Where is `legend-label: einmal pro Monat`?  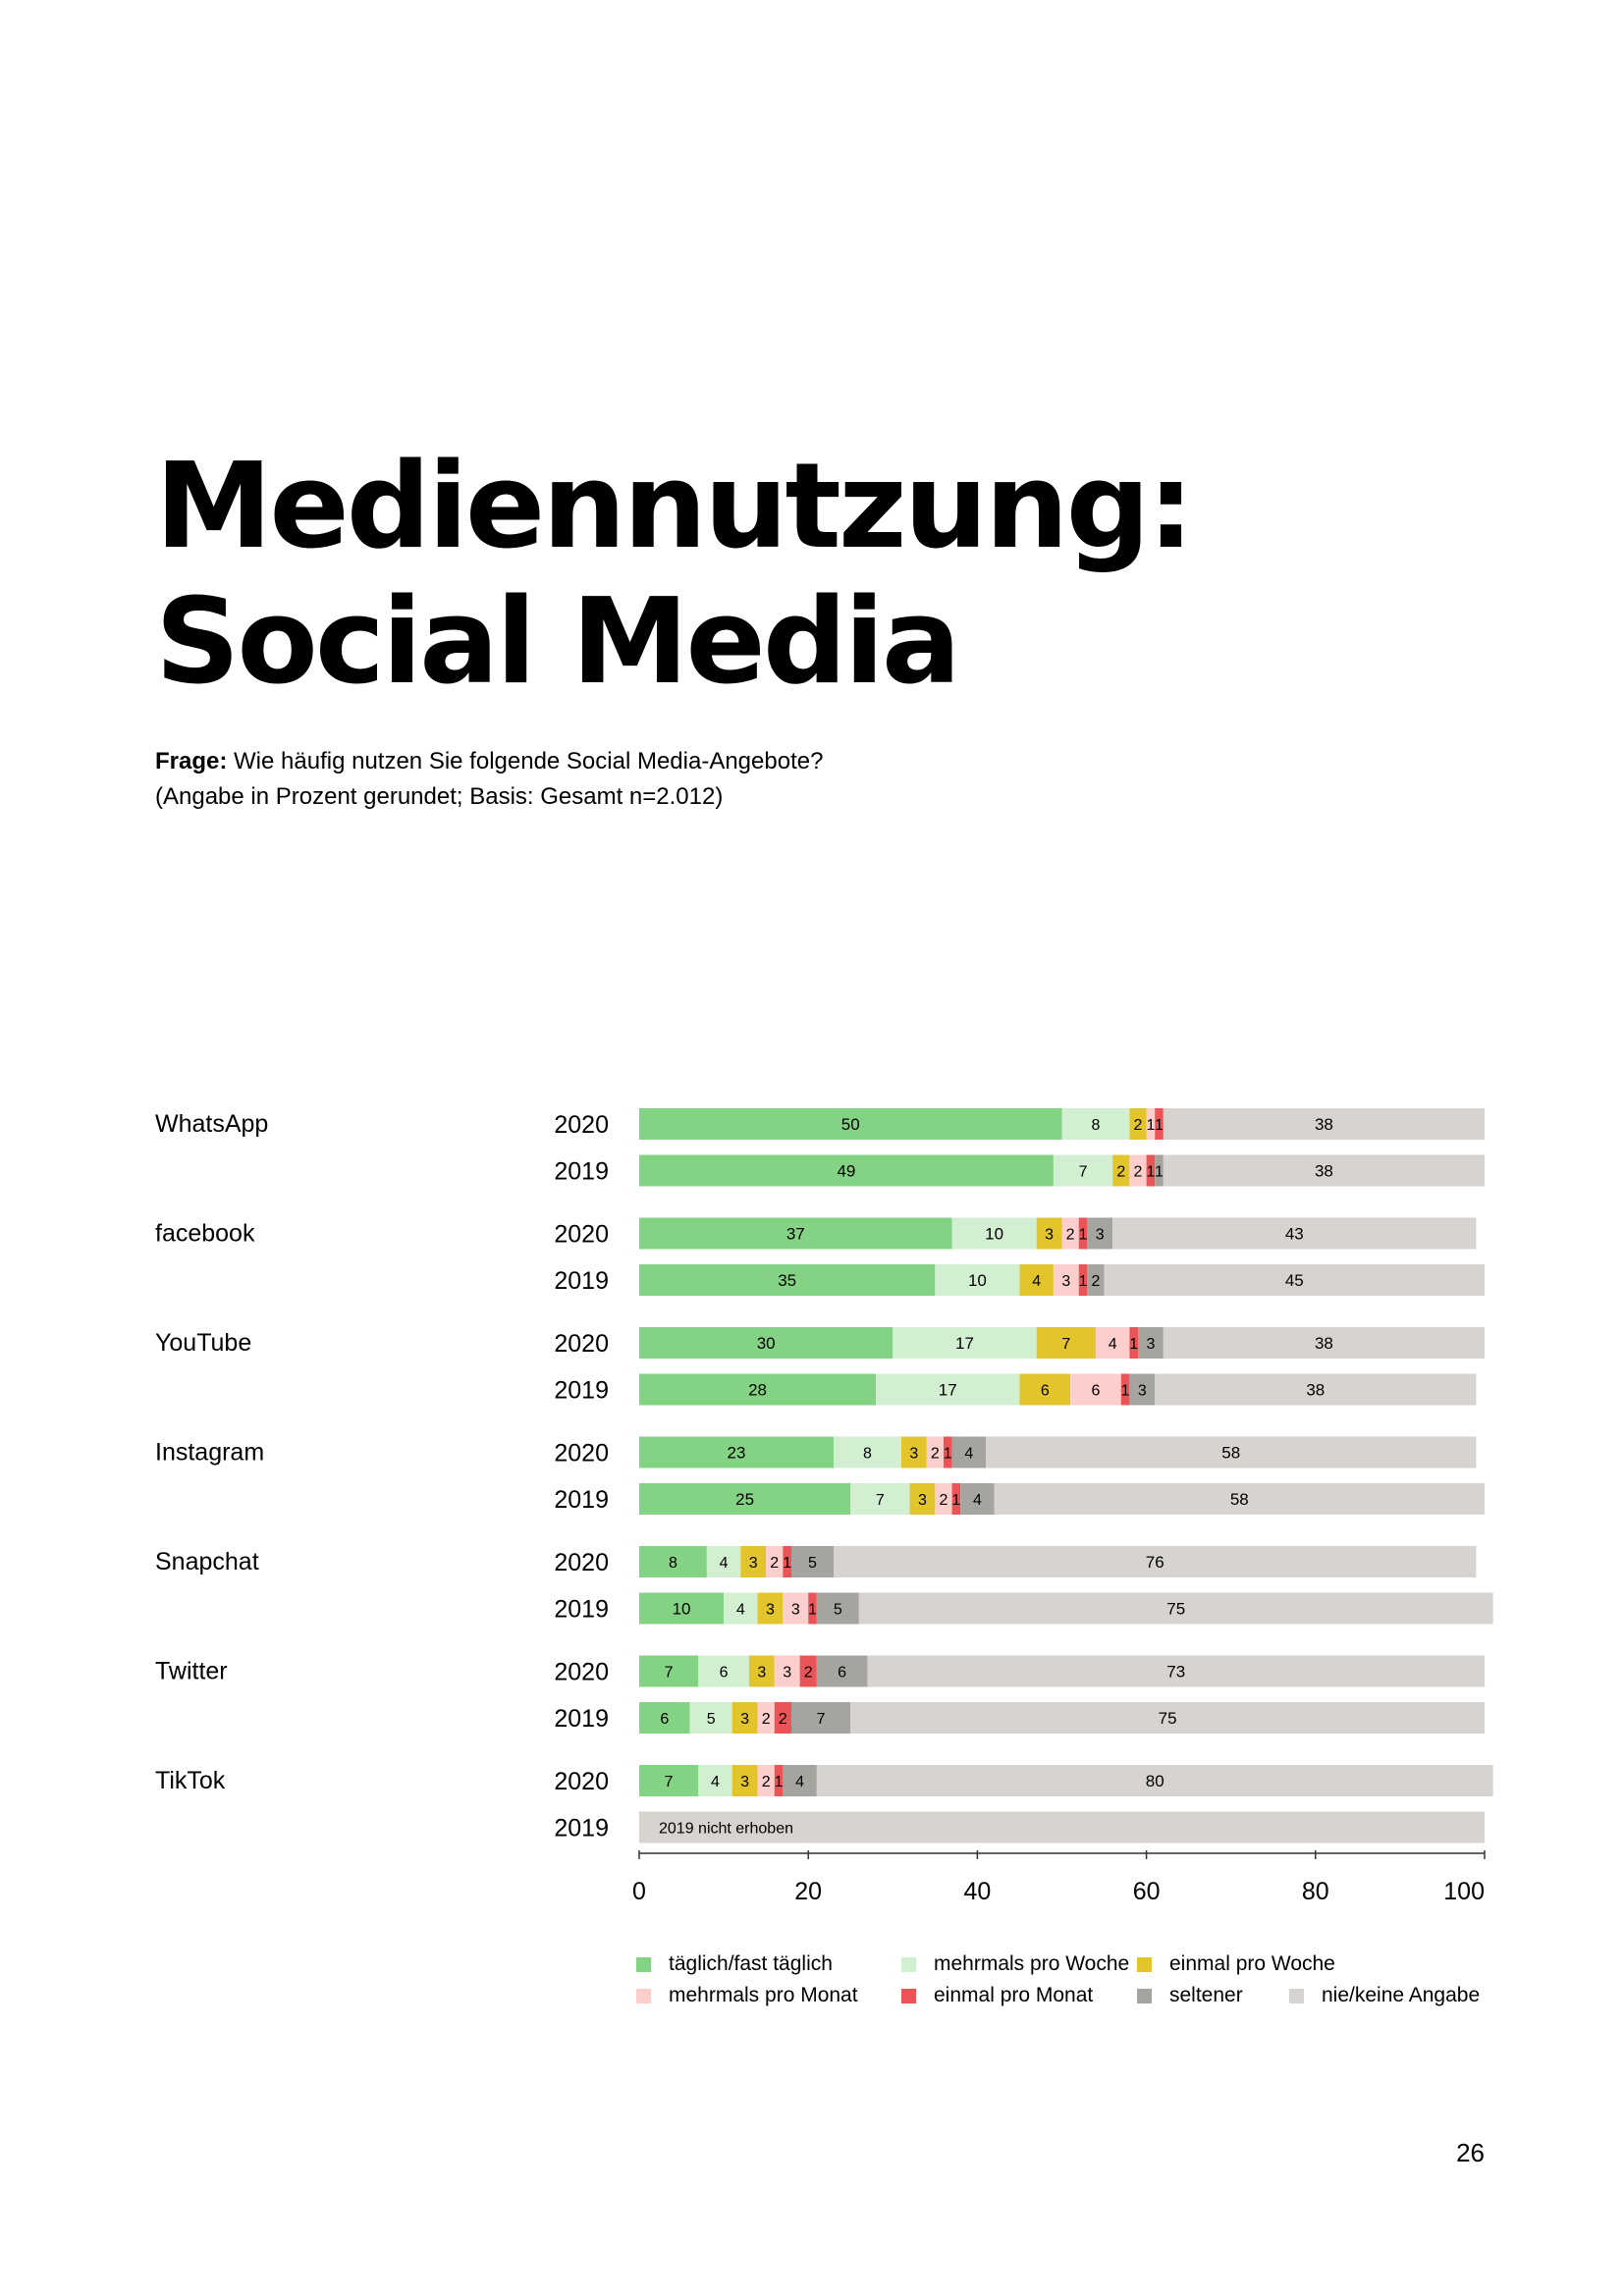 legend-label: einmal pro Monat is located at coordinates (1014, 1995).